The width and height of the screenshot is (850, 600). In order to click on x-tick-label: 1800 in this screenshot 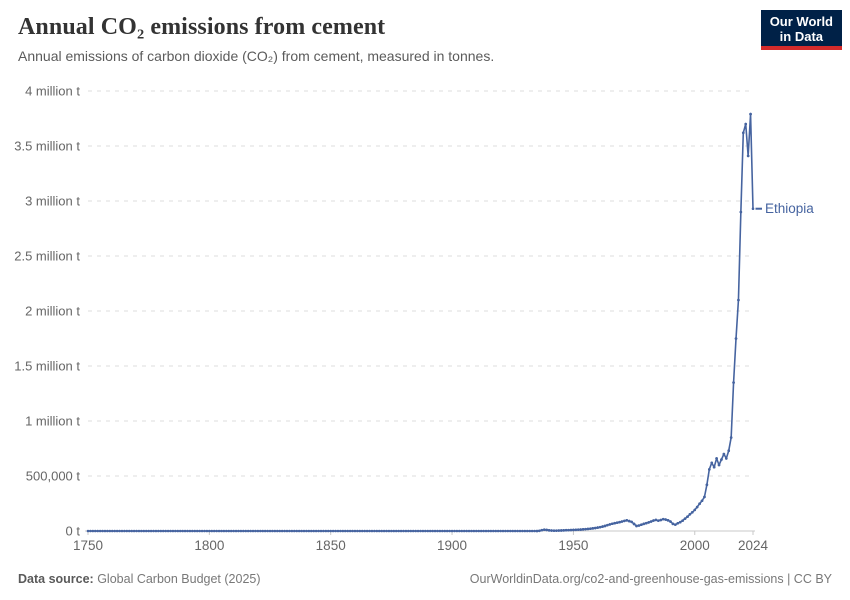, I will do `click(209, 545)`.